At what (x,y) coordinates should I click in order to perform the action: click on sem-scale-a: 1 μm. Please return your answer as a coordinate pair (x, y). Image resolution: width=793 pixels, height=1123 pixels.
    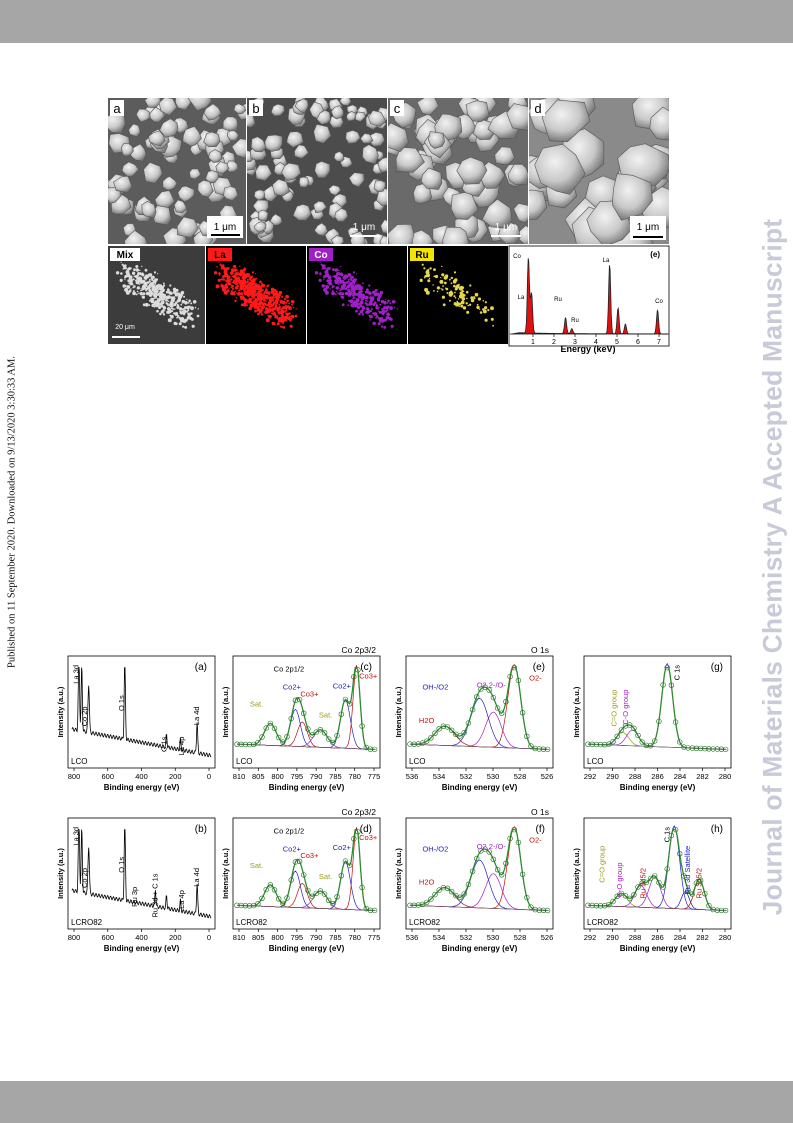
    Looking at the image, I should click on (225, 227).